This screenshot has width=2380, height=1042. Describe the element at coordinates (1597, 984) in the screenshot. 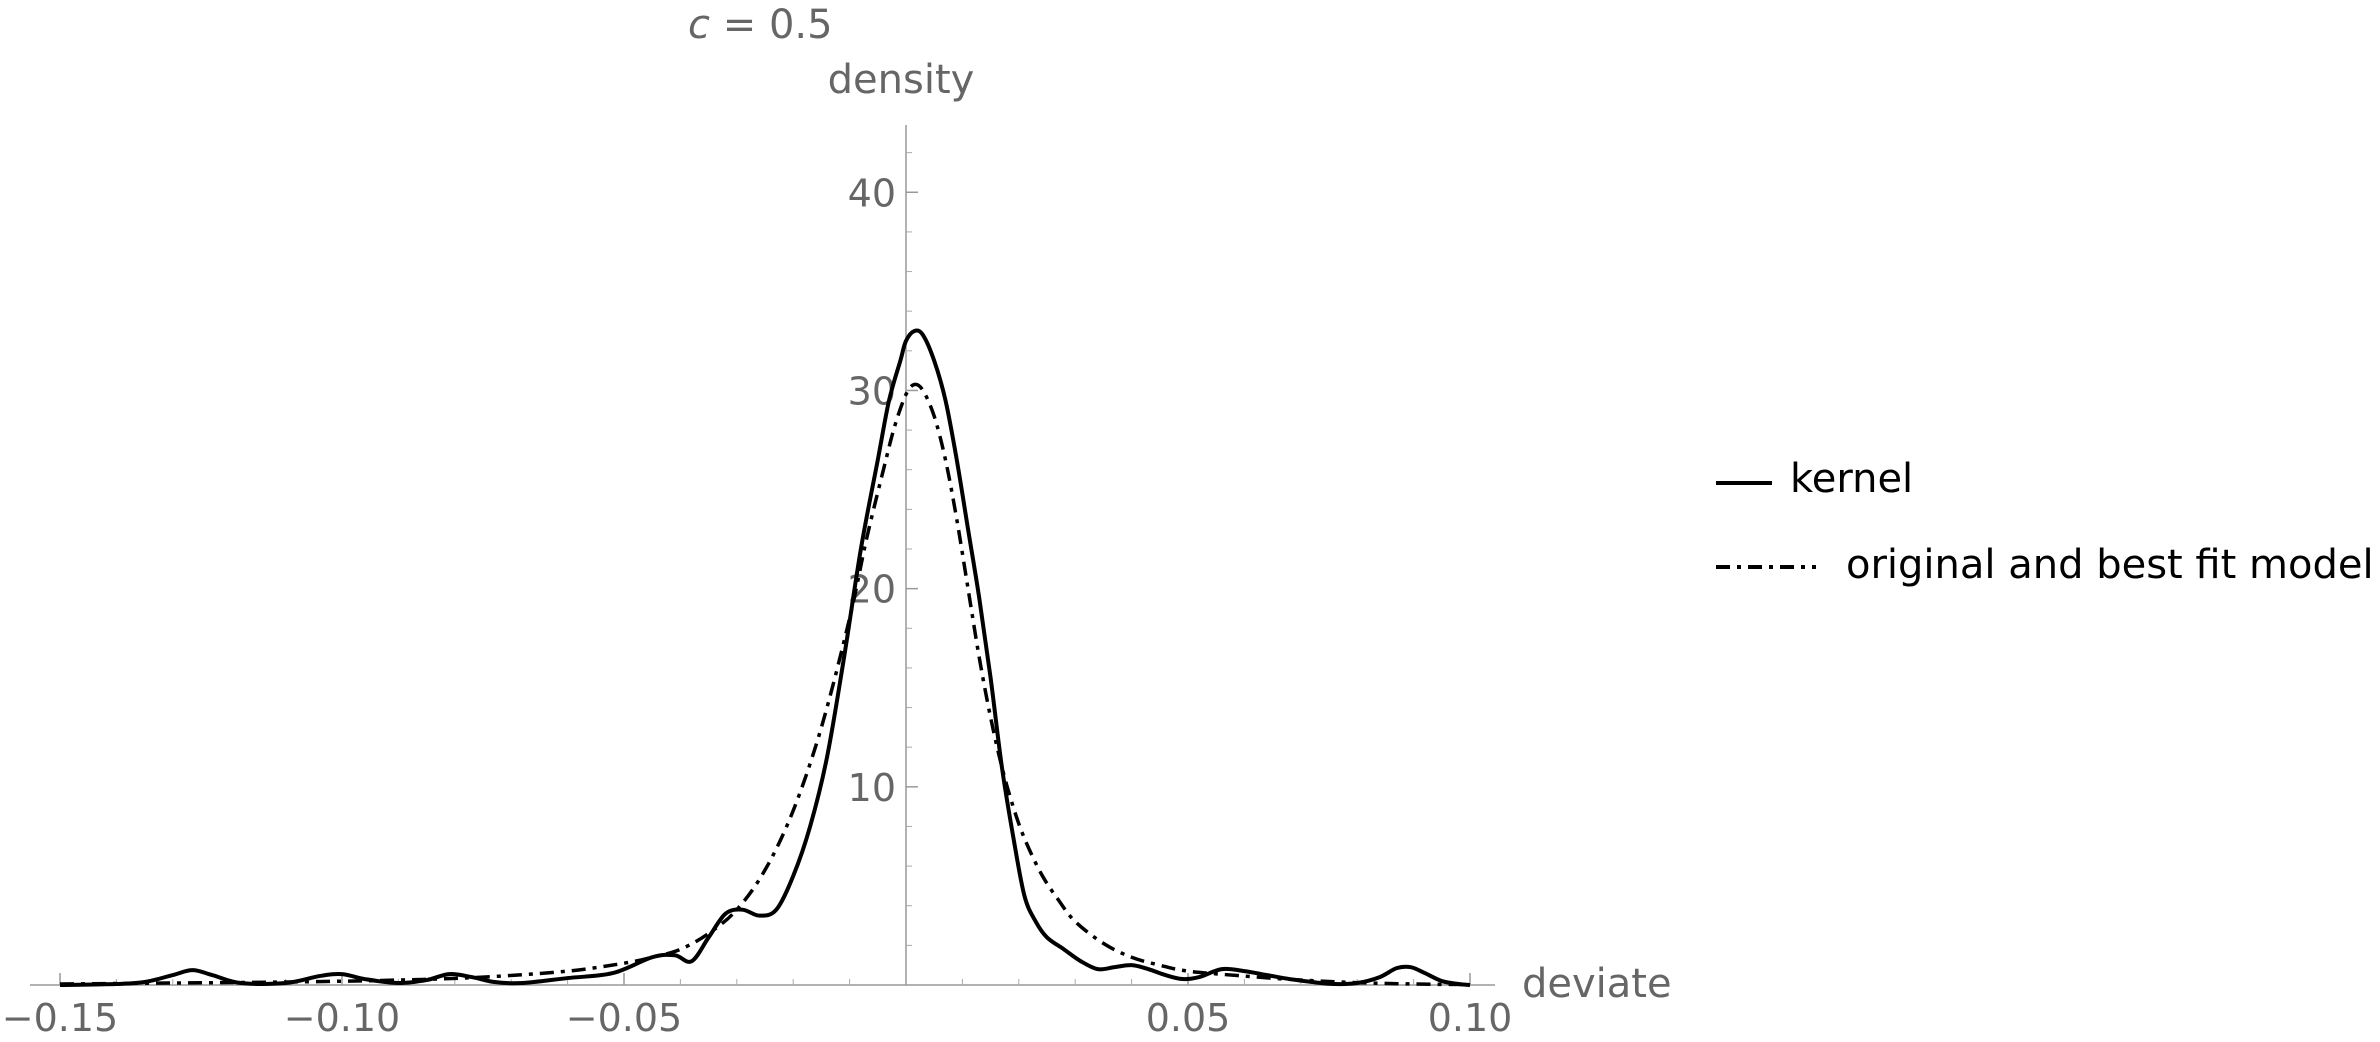

I see `x-axis-label: deviate` at that location.